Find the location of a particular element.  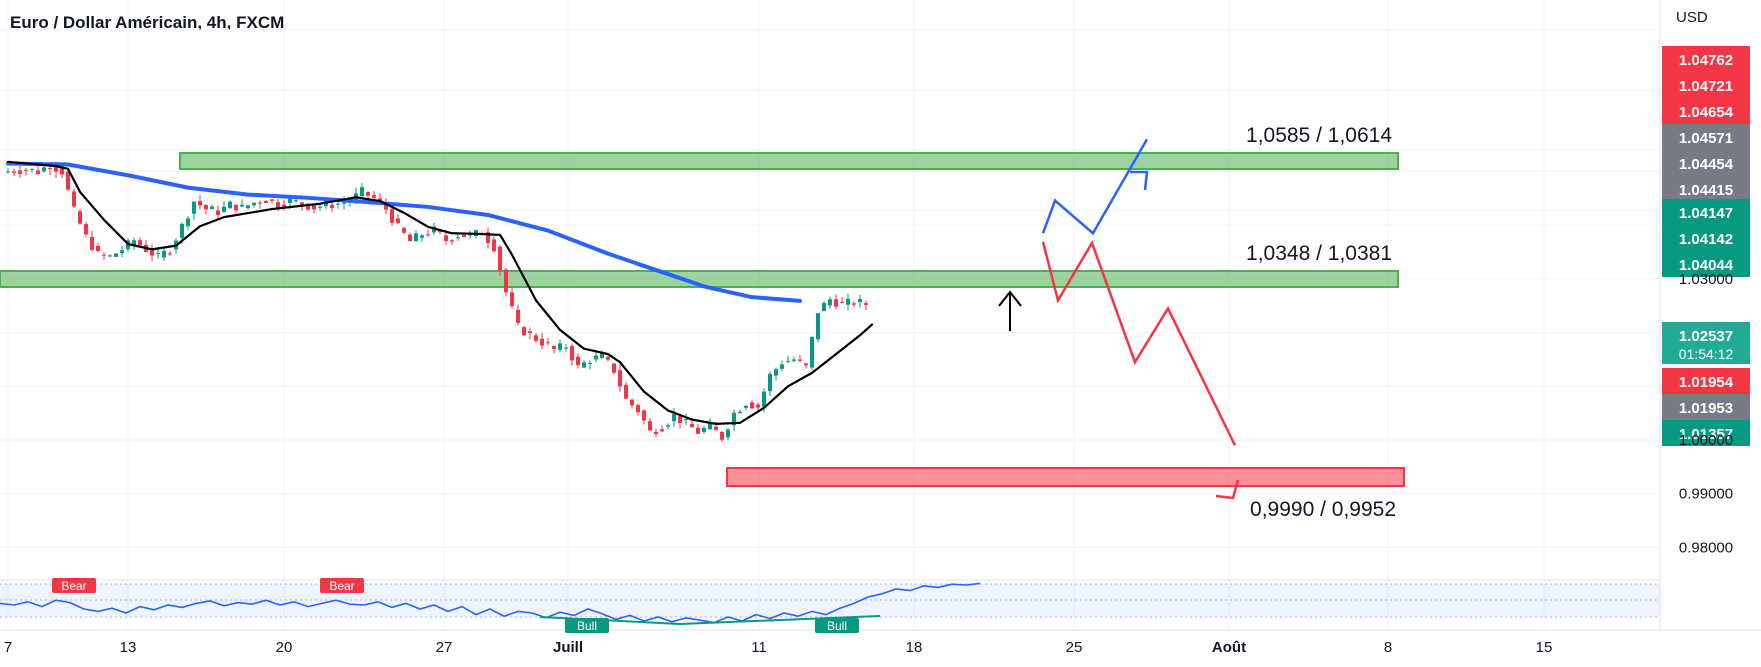

price-badge-value: 1.04415 is located at coordinates (1706, 190).